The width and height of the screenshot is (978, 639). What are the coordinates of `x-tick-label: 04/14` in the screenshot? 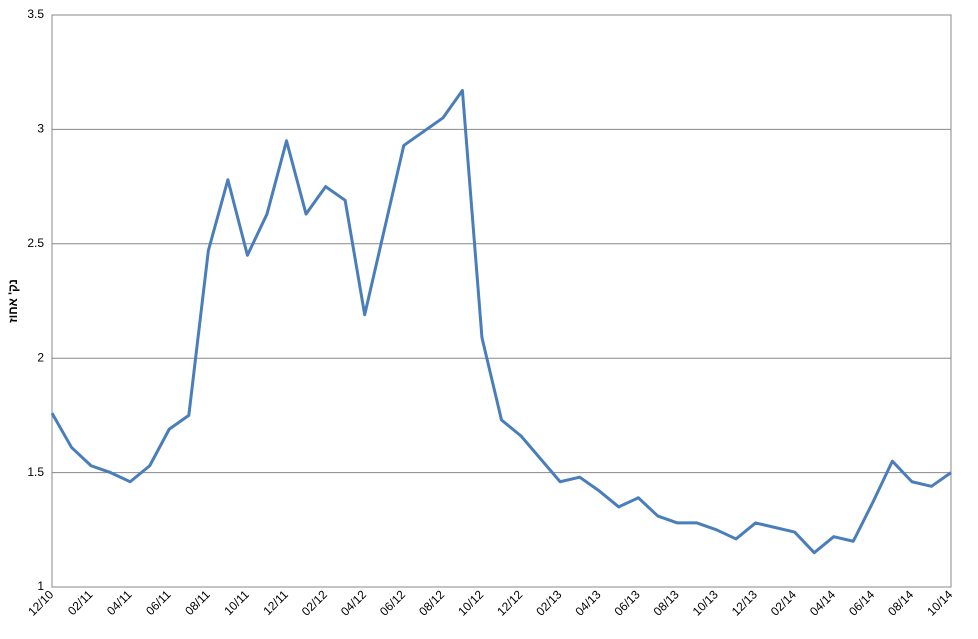 It's located at (822, 602).